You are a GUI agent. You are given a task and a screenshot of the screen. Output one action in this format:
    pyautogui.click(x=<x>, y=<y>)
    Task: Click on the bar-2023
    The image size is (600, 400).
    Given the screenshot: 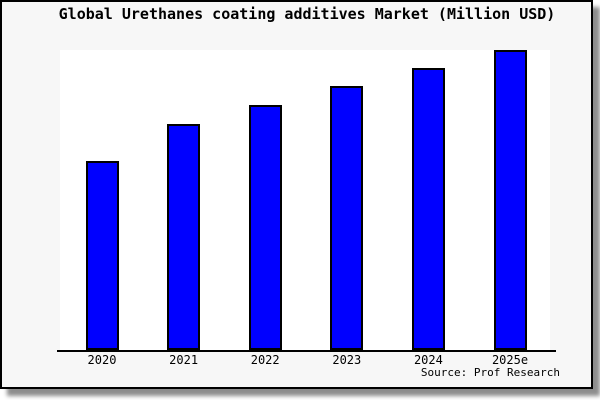 What is the action you would take?
    pyautogui.click(x=347, y=218)
    